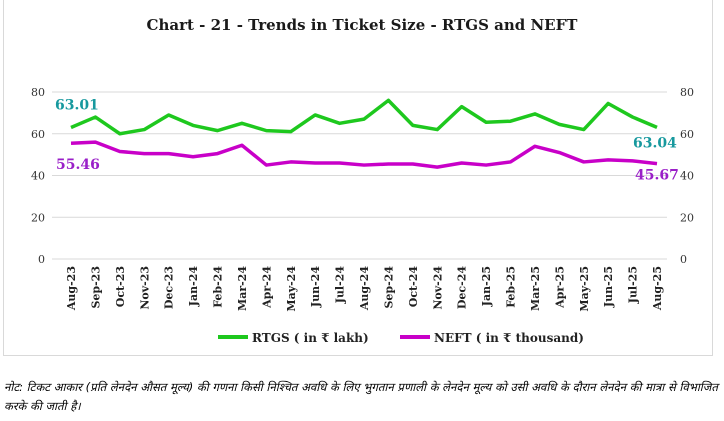 Image resolution: width=724 pixels, height=421 pixels. I want to click on series-line-neft, so click(364, 154).